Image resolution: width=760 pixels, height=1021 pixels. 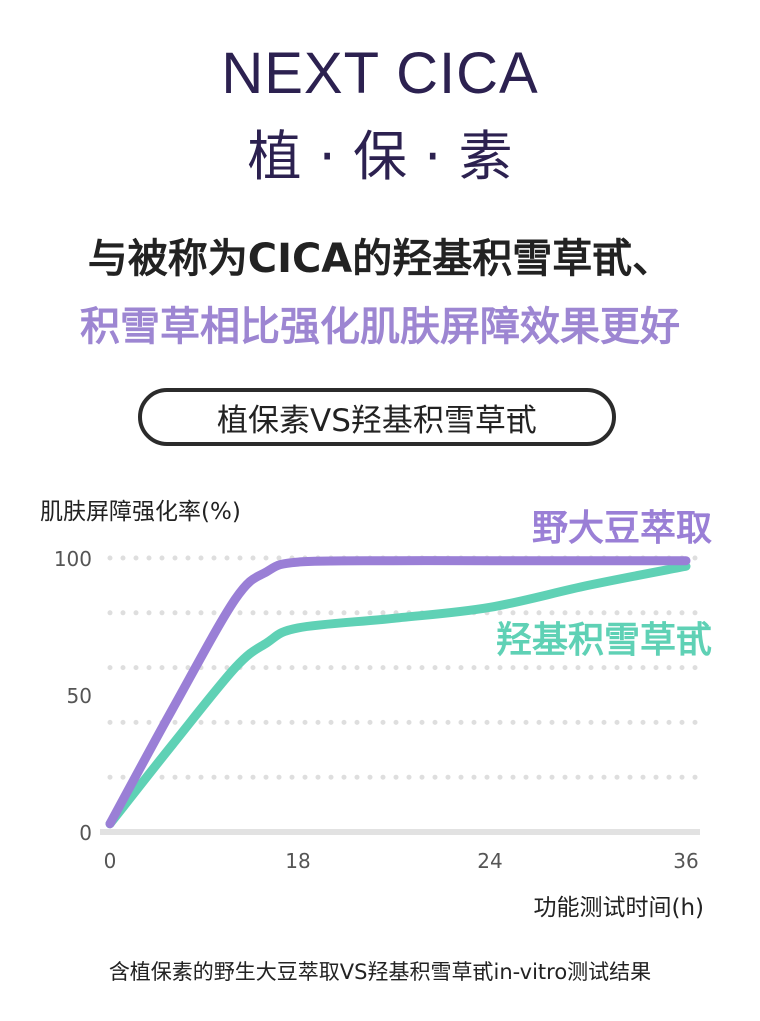 I want to click on comparison-label: 植保素VS羟基积雪草甙, so click(x=377, y=420).